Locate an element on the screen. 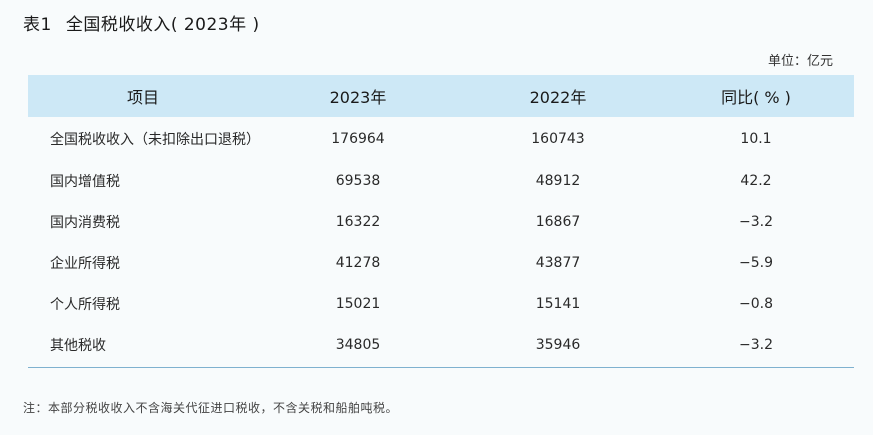 The width and height of the screenshot is (873, 435). header-2023: 2023年 is located at coordinates (358, 97).